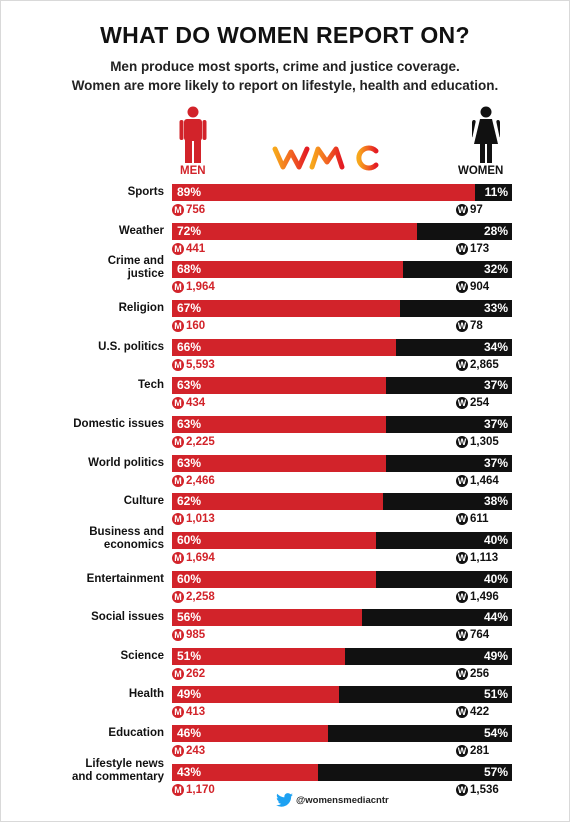 Image resolution: width=570 pixels, height=822 pixels. Describe the element at coordinates (484, 480) in the screenshot. I see `women-count-value: 1,464` at that location.